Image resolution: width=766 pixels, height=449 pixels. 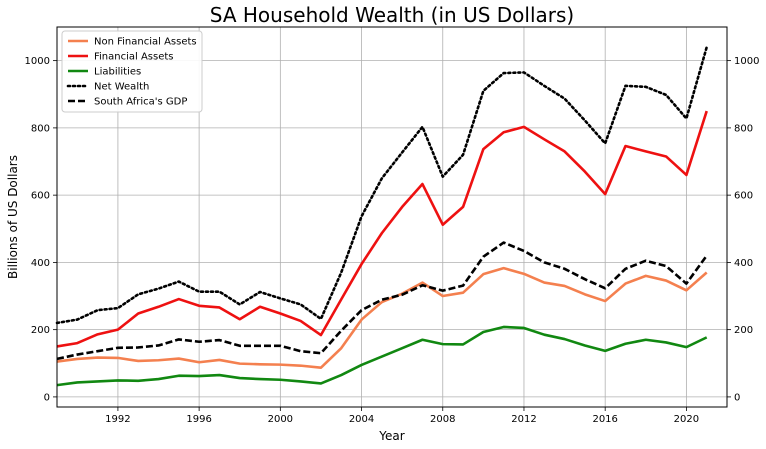 What do you see at coordinates (743, 128) in the screenshot?
I see `y-tick-label-right: 800` at bounding box center [743, 128].